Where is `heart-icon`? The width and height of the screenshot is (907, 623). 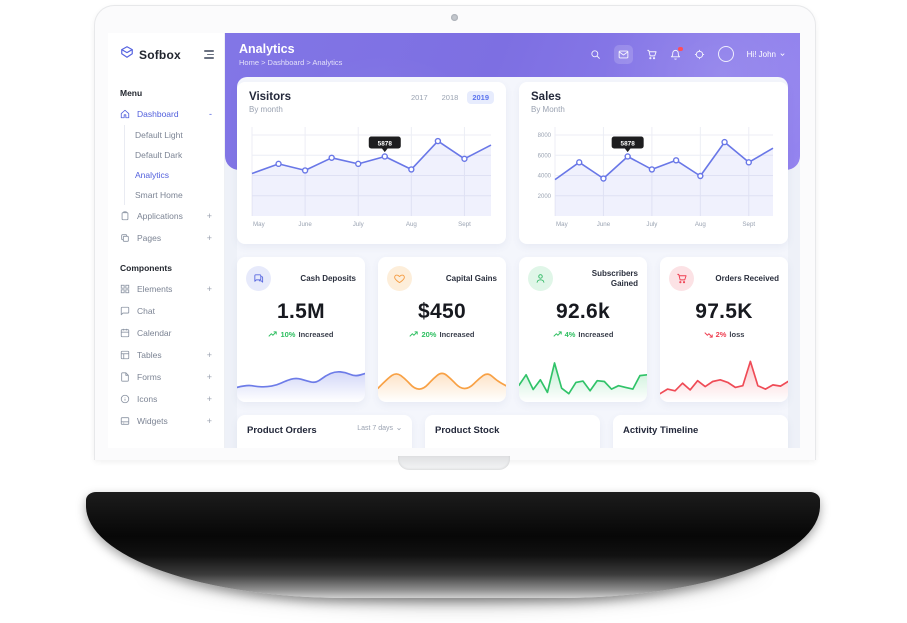
heart-icon is located at coordinates (399, 278).